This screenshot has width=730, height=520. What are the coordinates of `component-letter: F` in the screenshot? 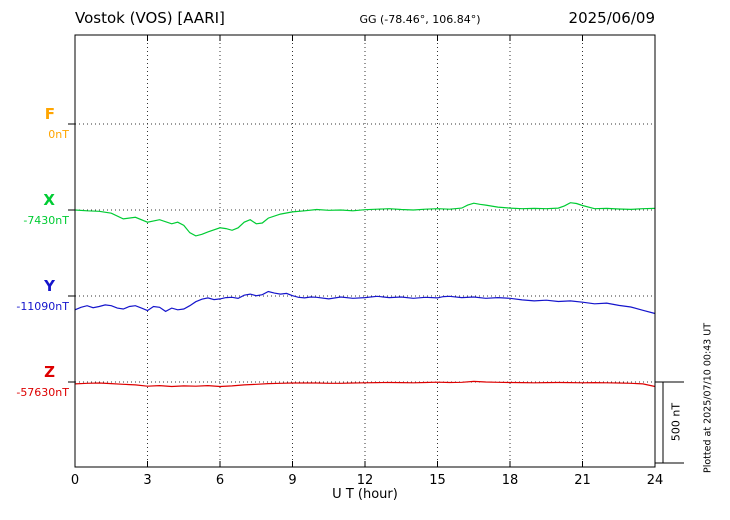 It's located at (50, 114).